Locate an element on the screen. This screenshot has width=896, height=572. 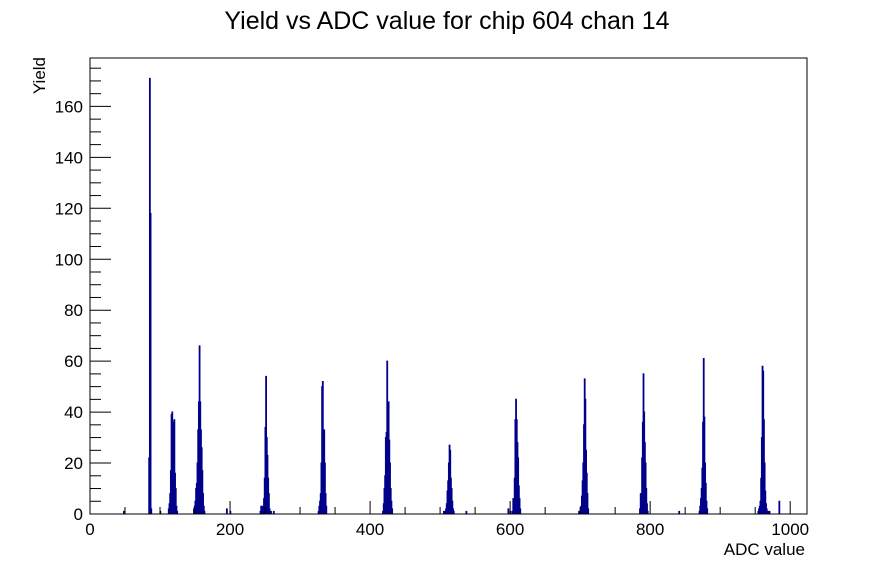
x-tick-label-3: 600 is located at coordinates (510, 529).